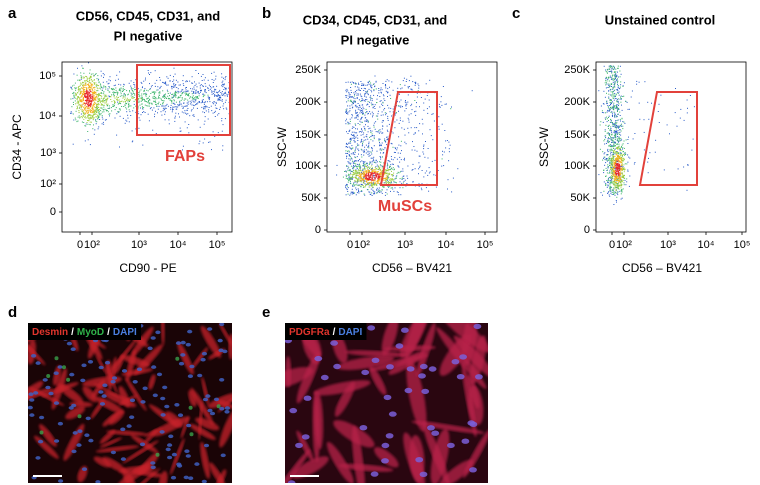 The height and width of the screenshot is (485, 760). Describe the element at coordinates (404, 135) in the screenshot. I see `scatter-dots` at that location.